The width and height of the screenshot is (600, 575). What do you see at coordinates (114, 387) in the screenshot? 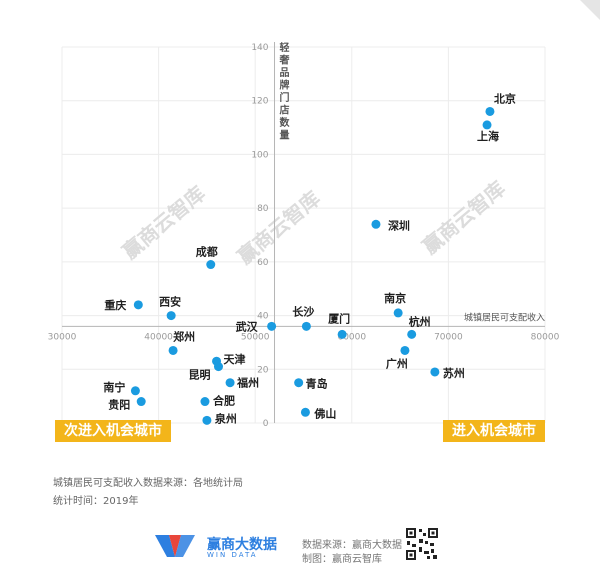
I see `data-point-label: 南宁` at bounding box center [114, 387].